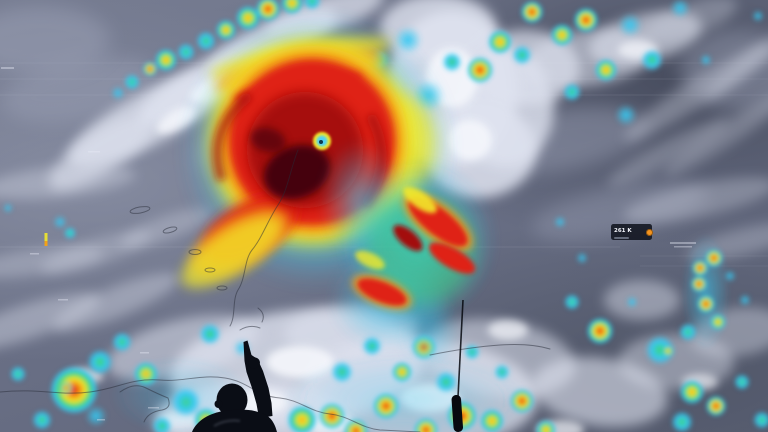  I want to click on fist, so click(254, 363).